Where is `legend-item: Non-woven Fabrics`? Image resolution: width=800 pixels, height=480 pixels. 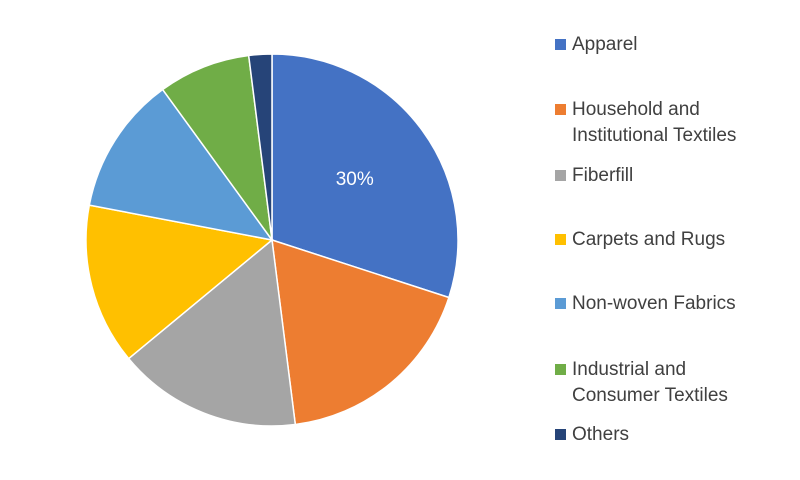 legend-item: Non-woven Fabrics is located at coordinates (645, 304).